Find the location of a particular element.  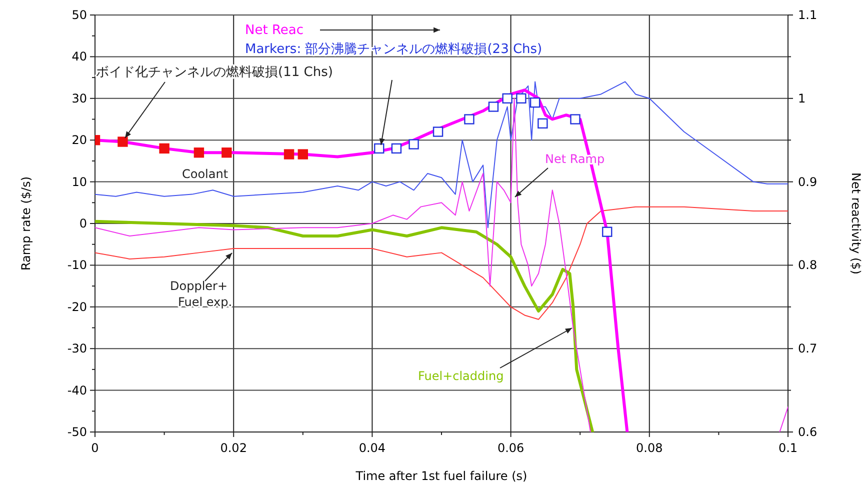

y2-tick-label: 0.7 is located at coordinates (808, 349).